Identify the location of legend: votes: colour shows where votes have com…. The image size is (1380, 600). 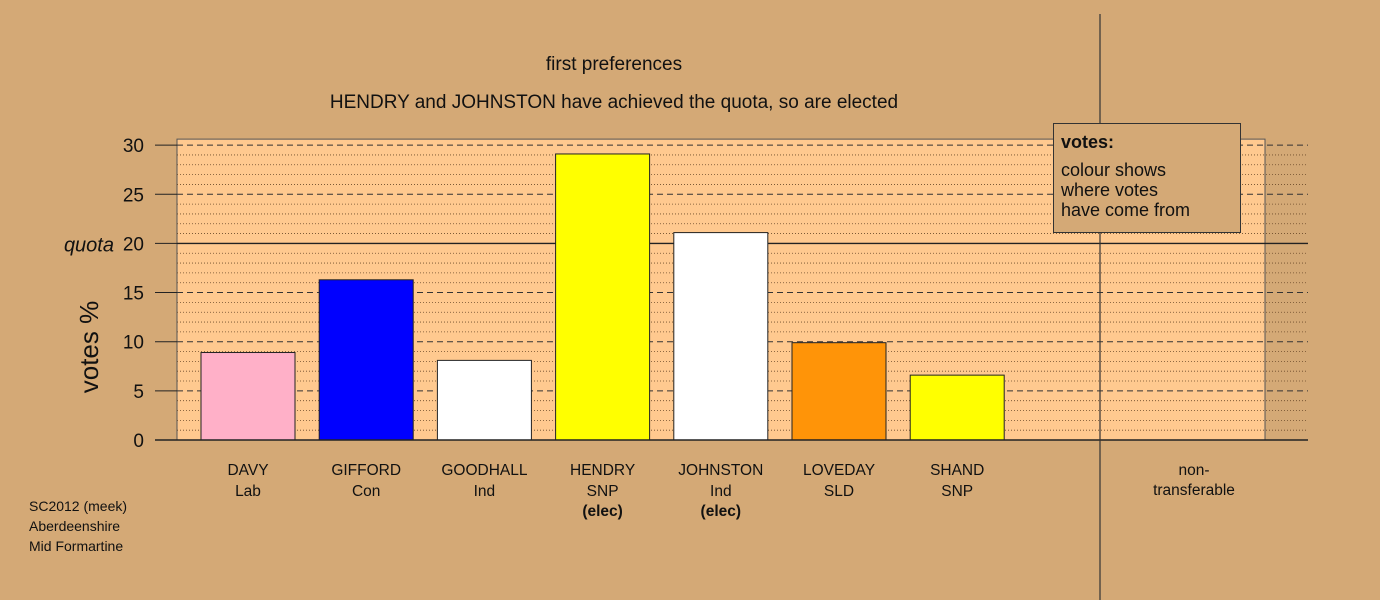
(1147, 178).